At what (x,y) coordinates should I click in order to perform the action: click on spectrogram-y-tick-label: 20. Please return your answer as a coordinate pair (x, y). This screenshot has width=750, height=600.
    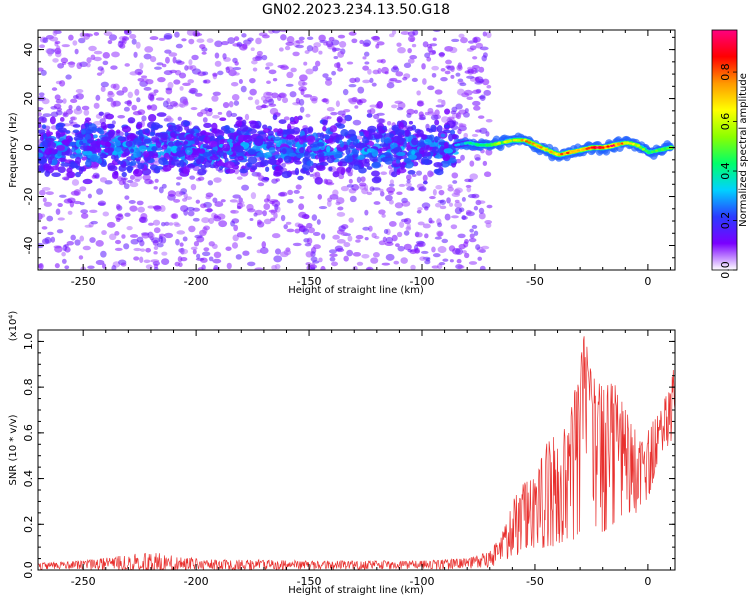
    Looking at the image, I should click on (28, 99).